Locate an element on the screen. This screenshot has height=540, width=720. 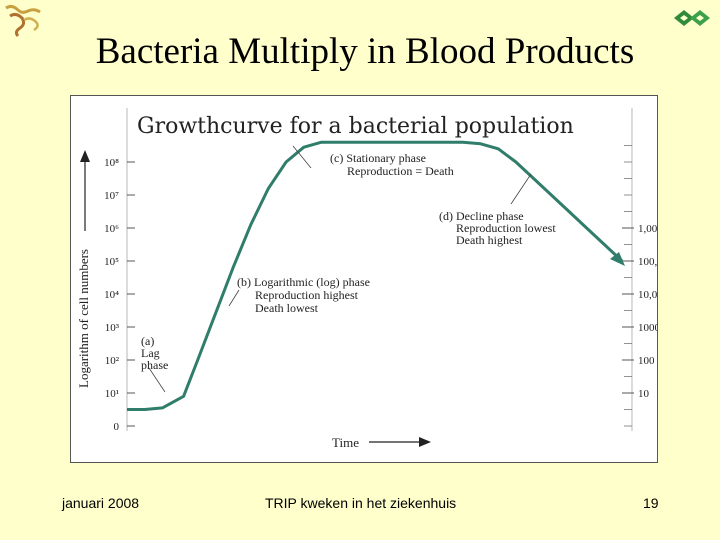
bird-logo-icon is located at coordinates (24, 20).